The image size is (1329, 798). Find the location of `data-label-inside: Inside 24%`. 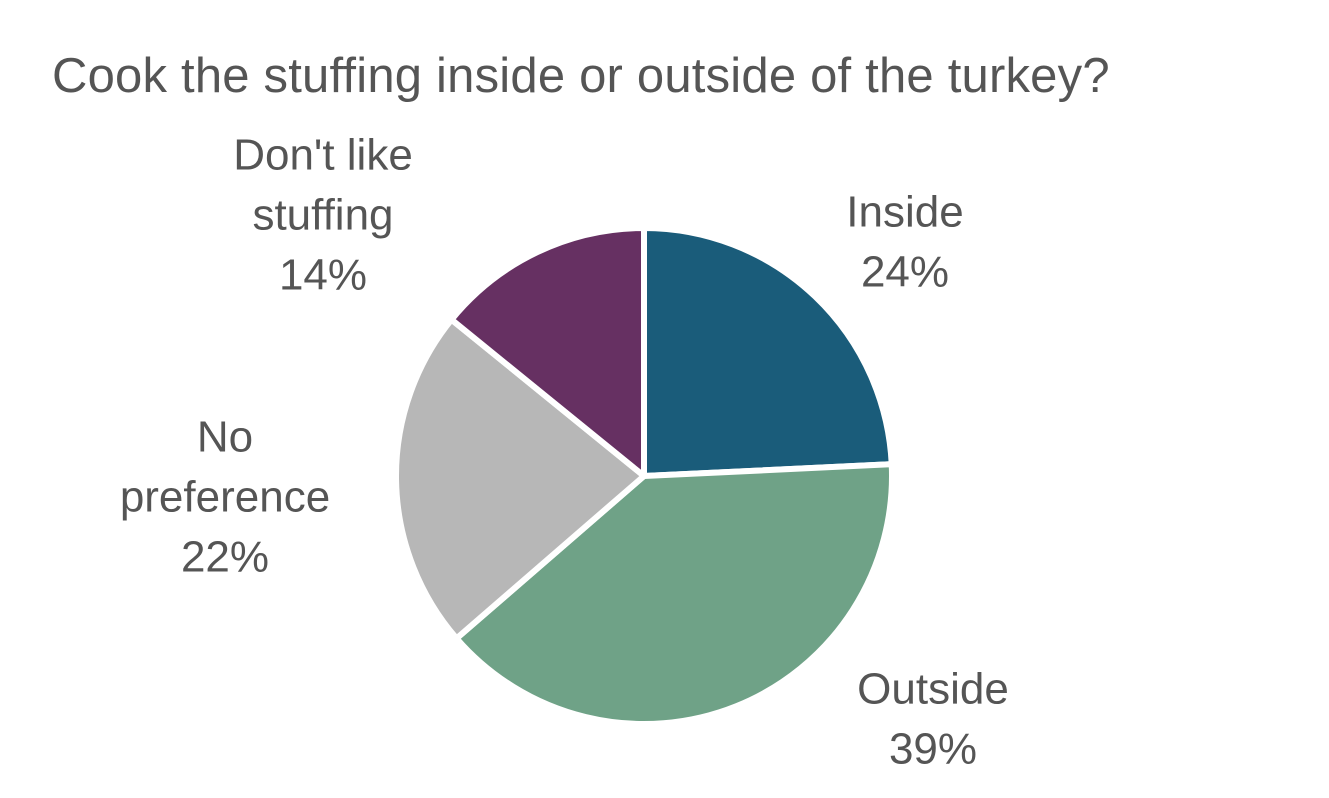

data-label-inside: Inside 24% is located at coordinates (904, 242).